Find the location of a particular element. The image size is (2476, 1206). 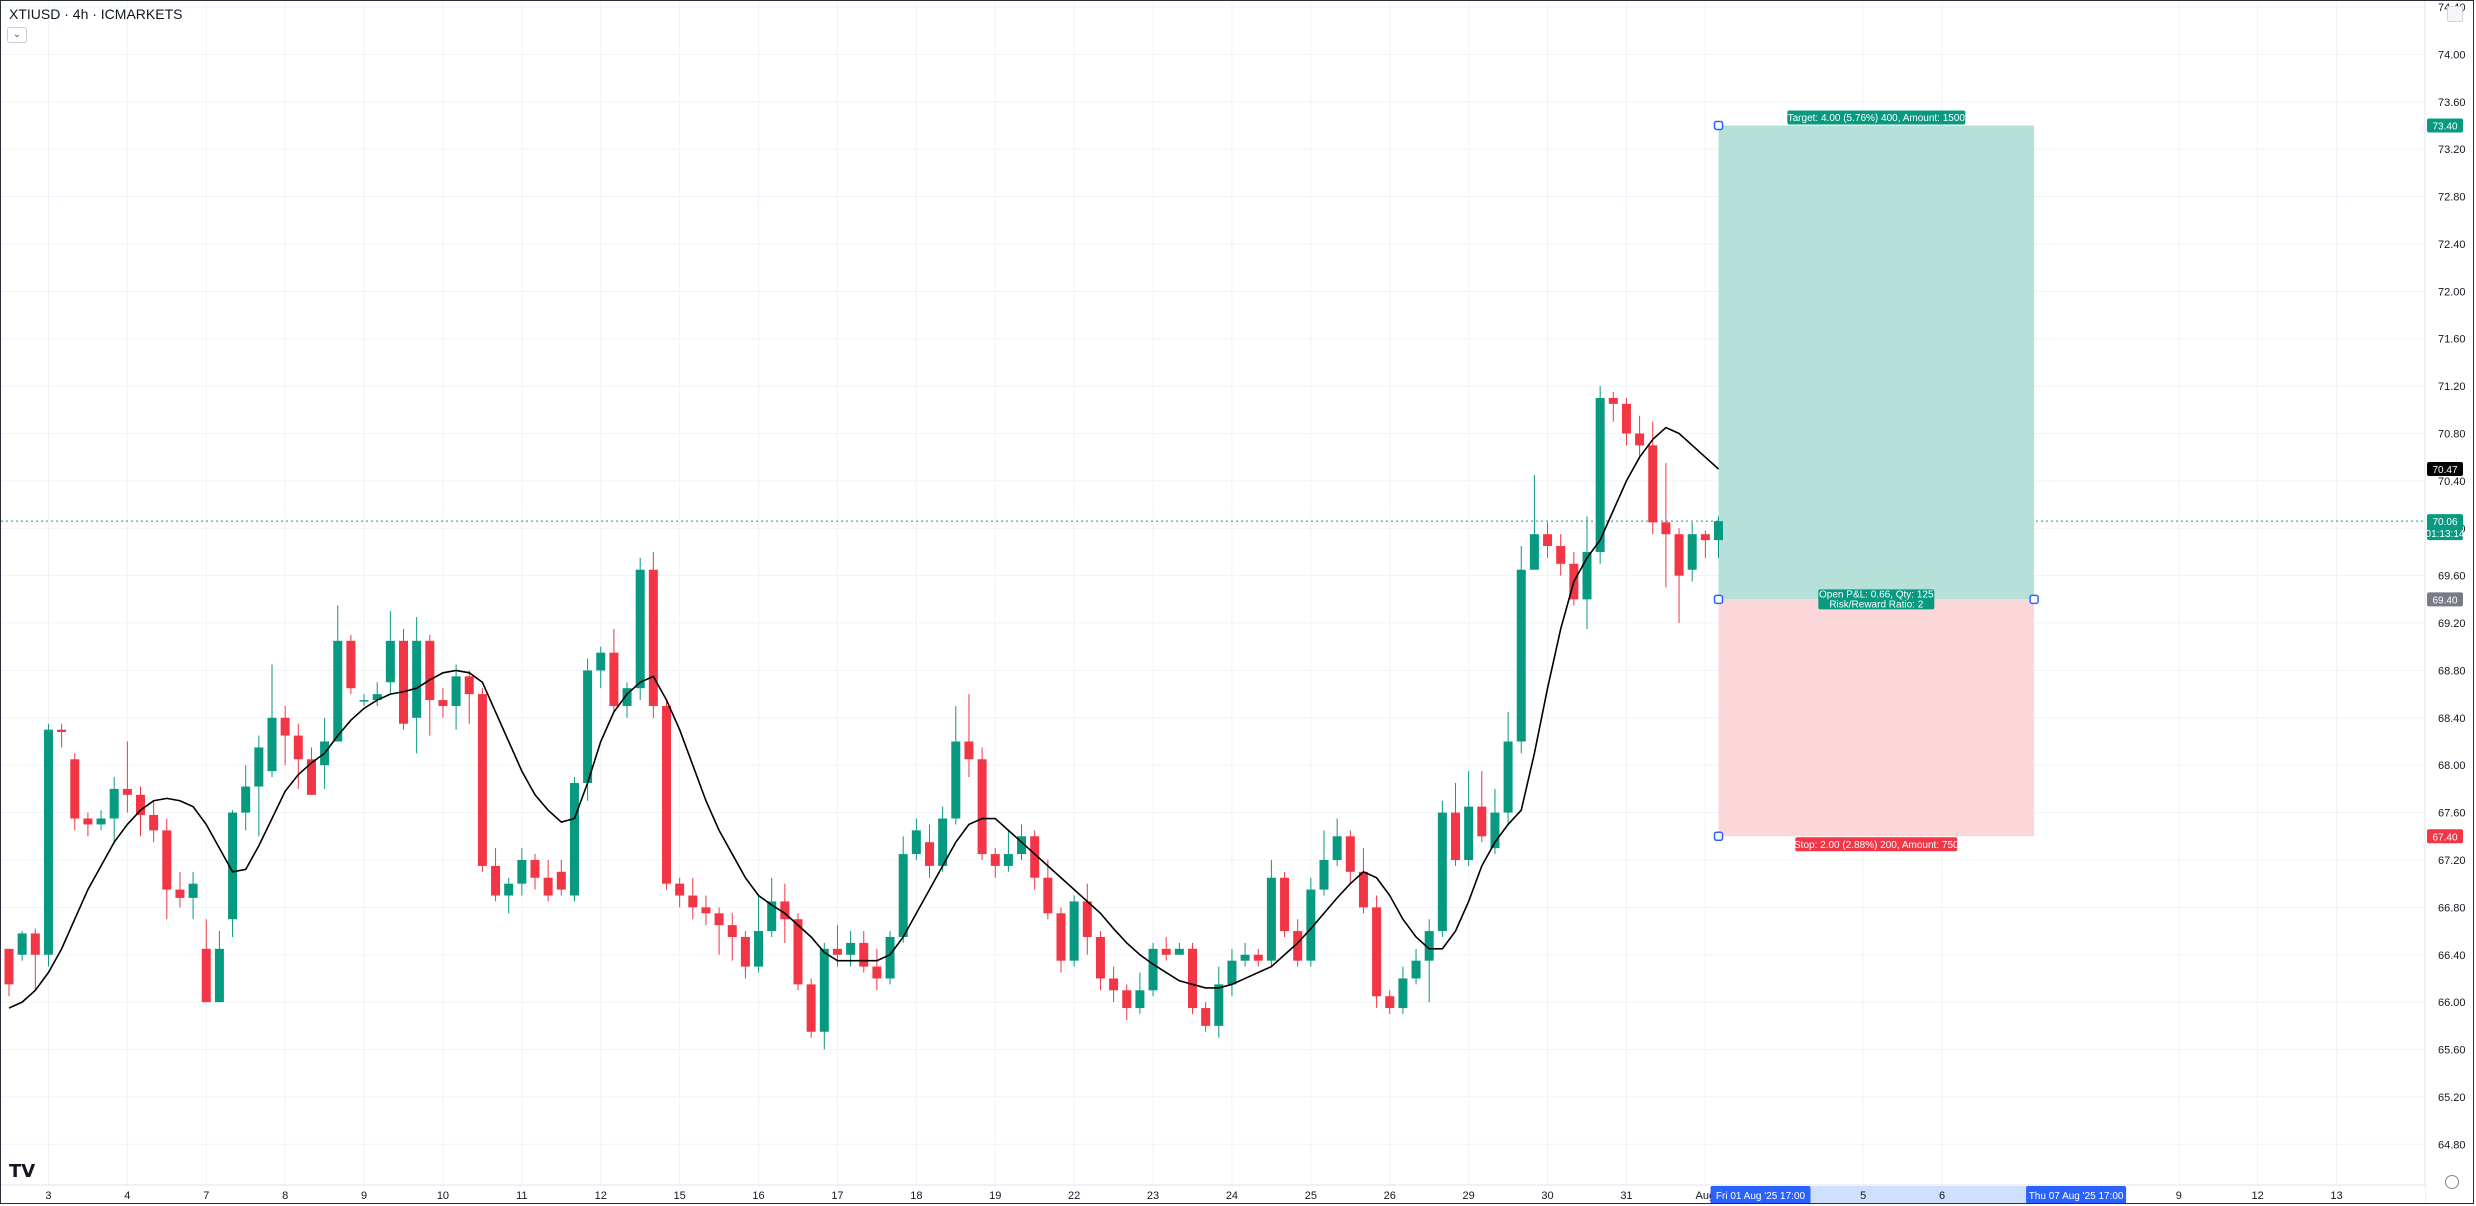

tradingview-logo: TV is located at coordinates (22, 1171).